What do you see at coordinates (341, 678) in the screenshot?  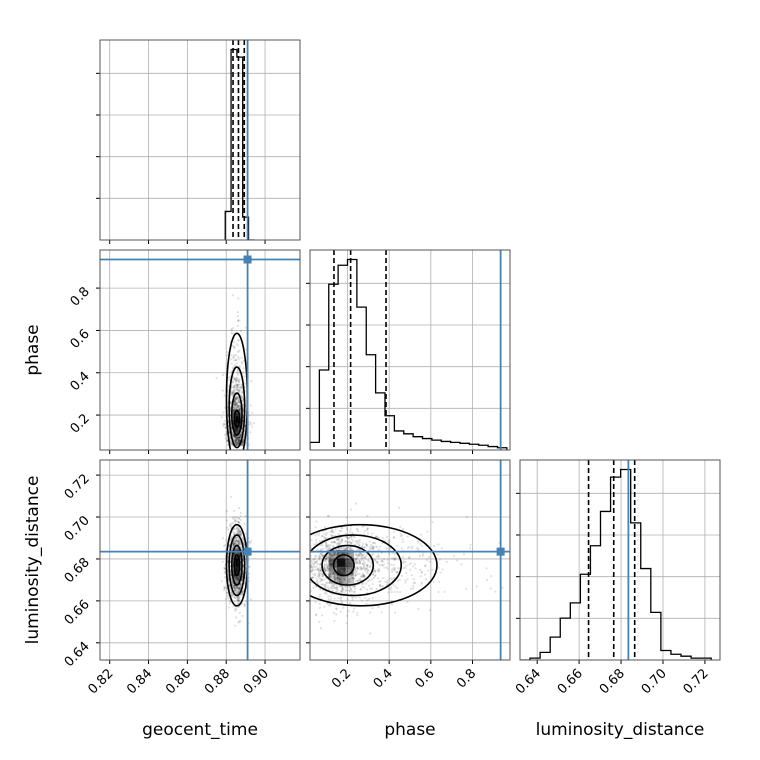 I see `x-tick-label: 0.2` at bounding box center [341, 678].